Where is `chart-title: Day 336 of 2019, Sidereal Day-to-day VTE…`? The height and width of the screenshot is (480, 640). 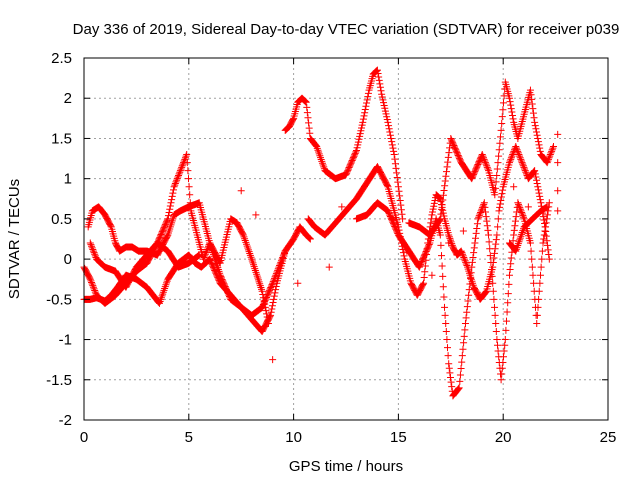
chart-title: Day 336 of 2019, Sidereal Day-to-day VTE… is located at coordinates (346, 29).